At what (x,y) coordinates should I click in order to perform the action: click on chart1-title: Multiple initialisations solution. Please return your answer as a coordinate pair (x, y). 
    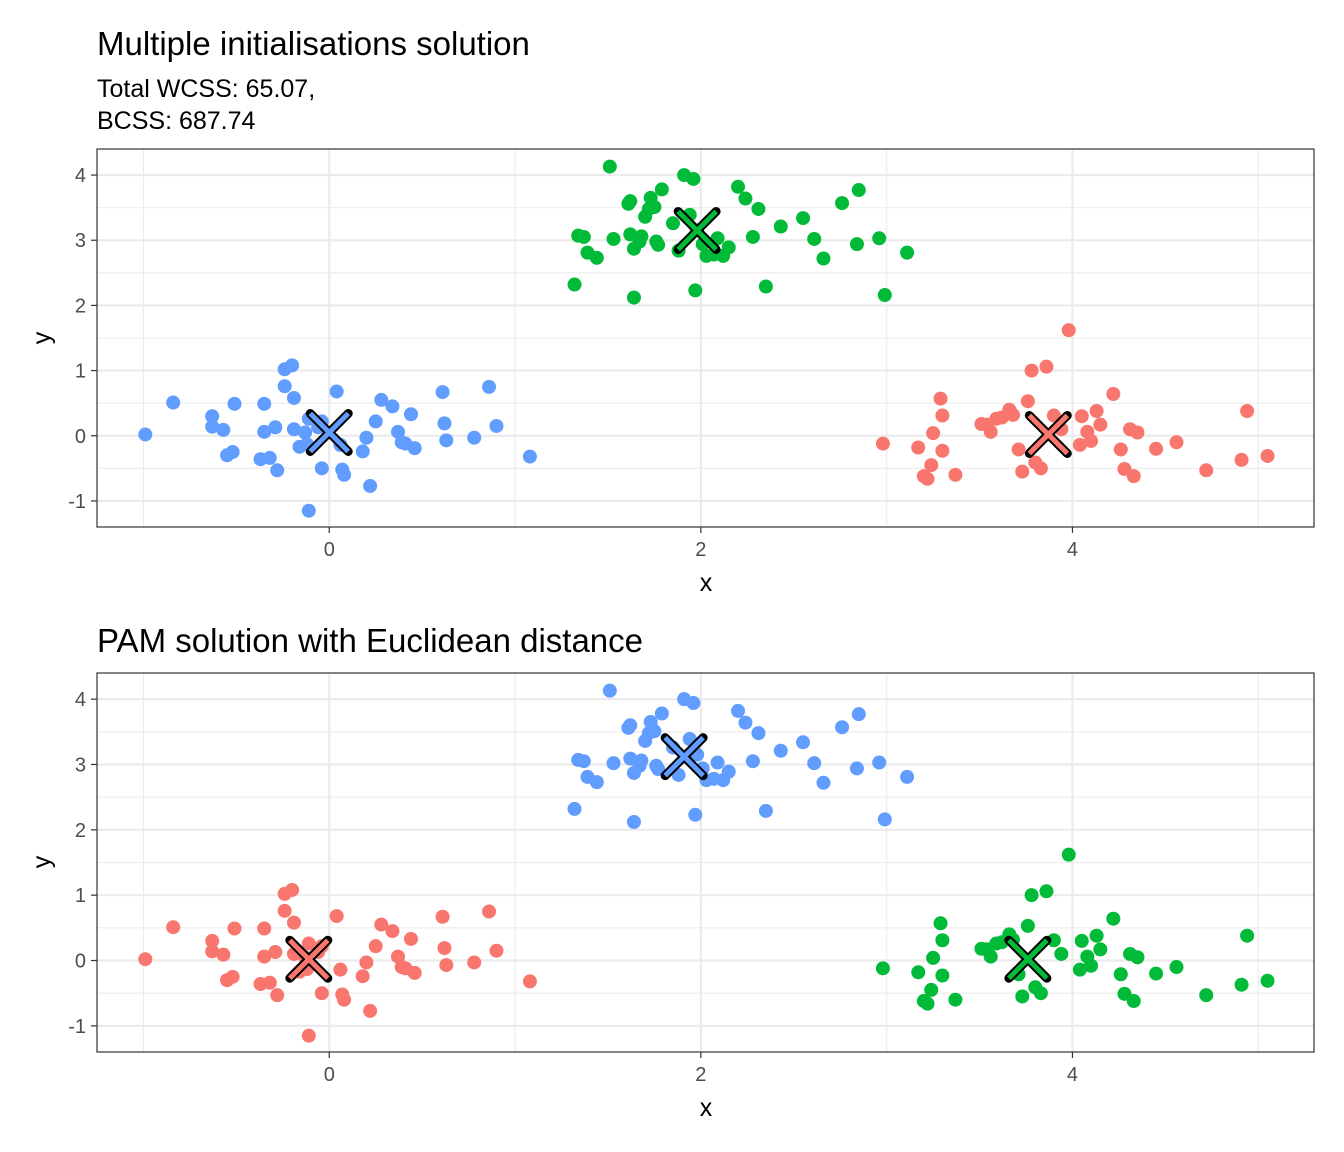
    Looking at the image, I should click on (313, 43).